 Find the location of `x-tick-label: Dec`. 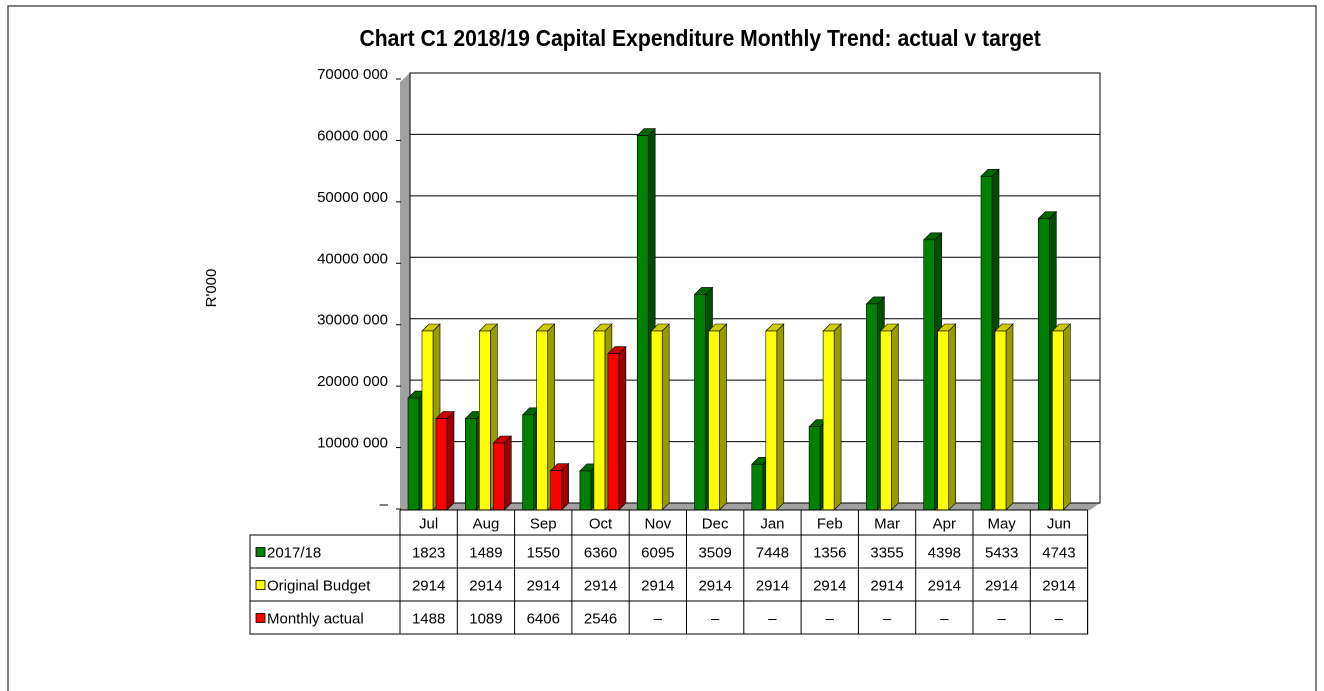

x-tick-label: Dec is located at coordinates (715, 523).